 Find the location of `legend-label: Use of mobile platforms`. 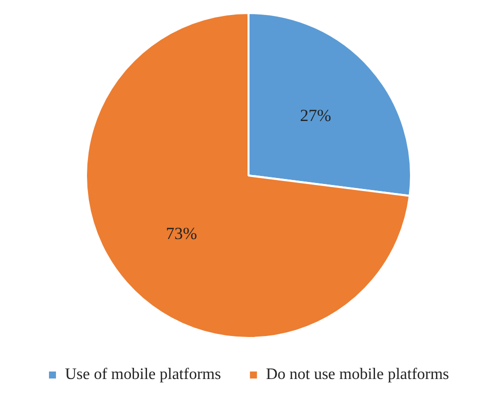

legend-label: Use of mobile platforms is located at coordinates (142, 375).